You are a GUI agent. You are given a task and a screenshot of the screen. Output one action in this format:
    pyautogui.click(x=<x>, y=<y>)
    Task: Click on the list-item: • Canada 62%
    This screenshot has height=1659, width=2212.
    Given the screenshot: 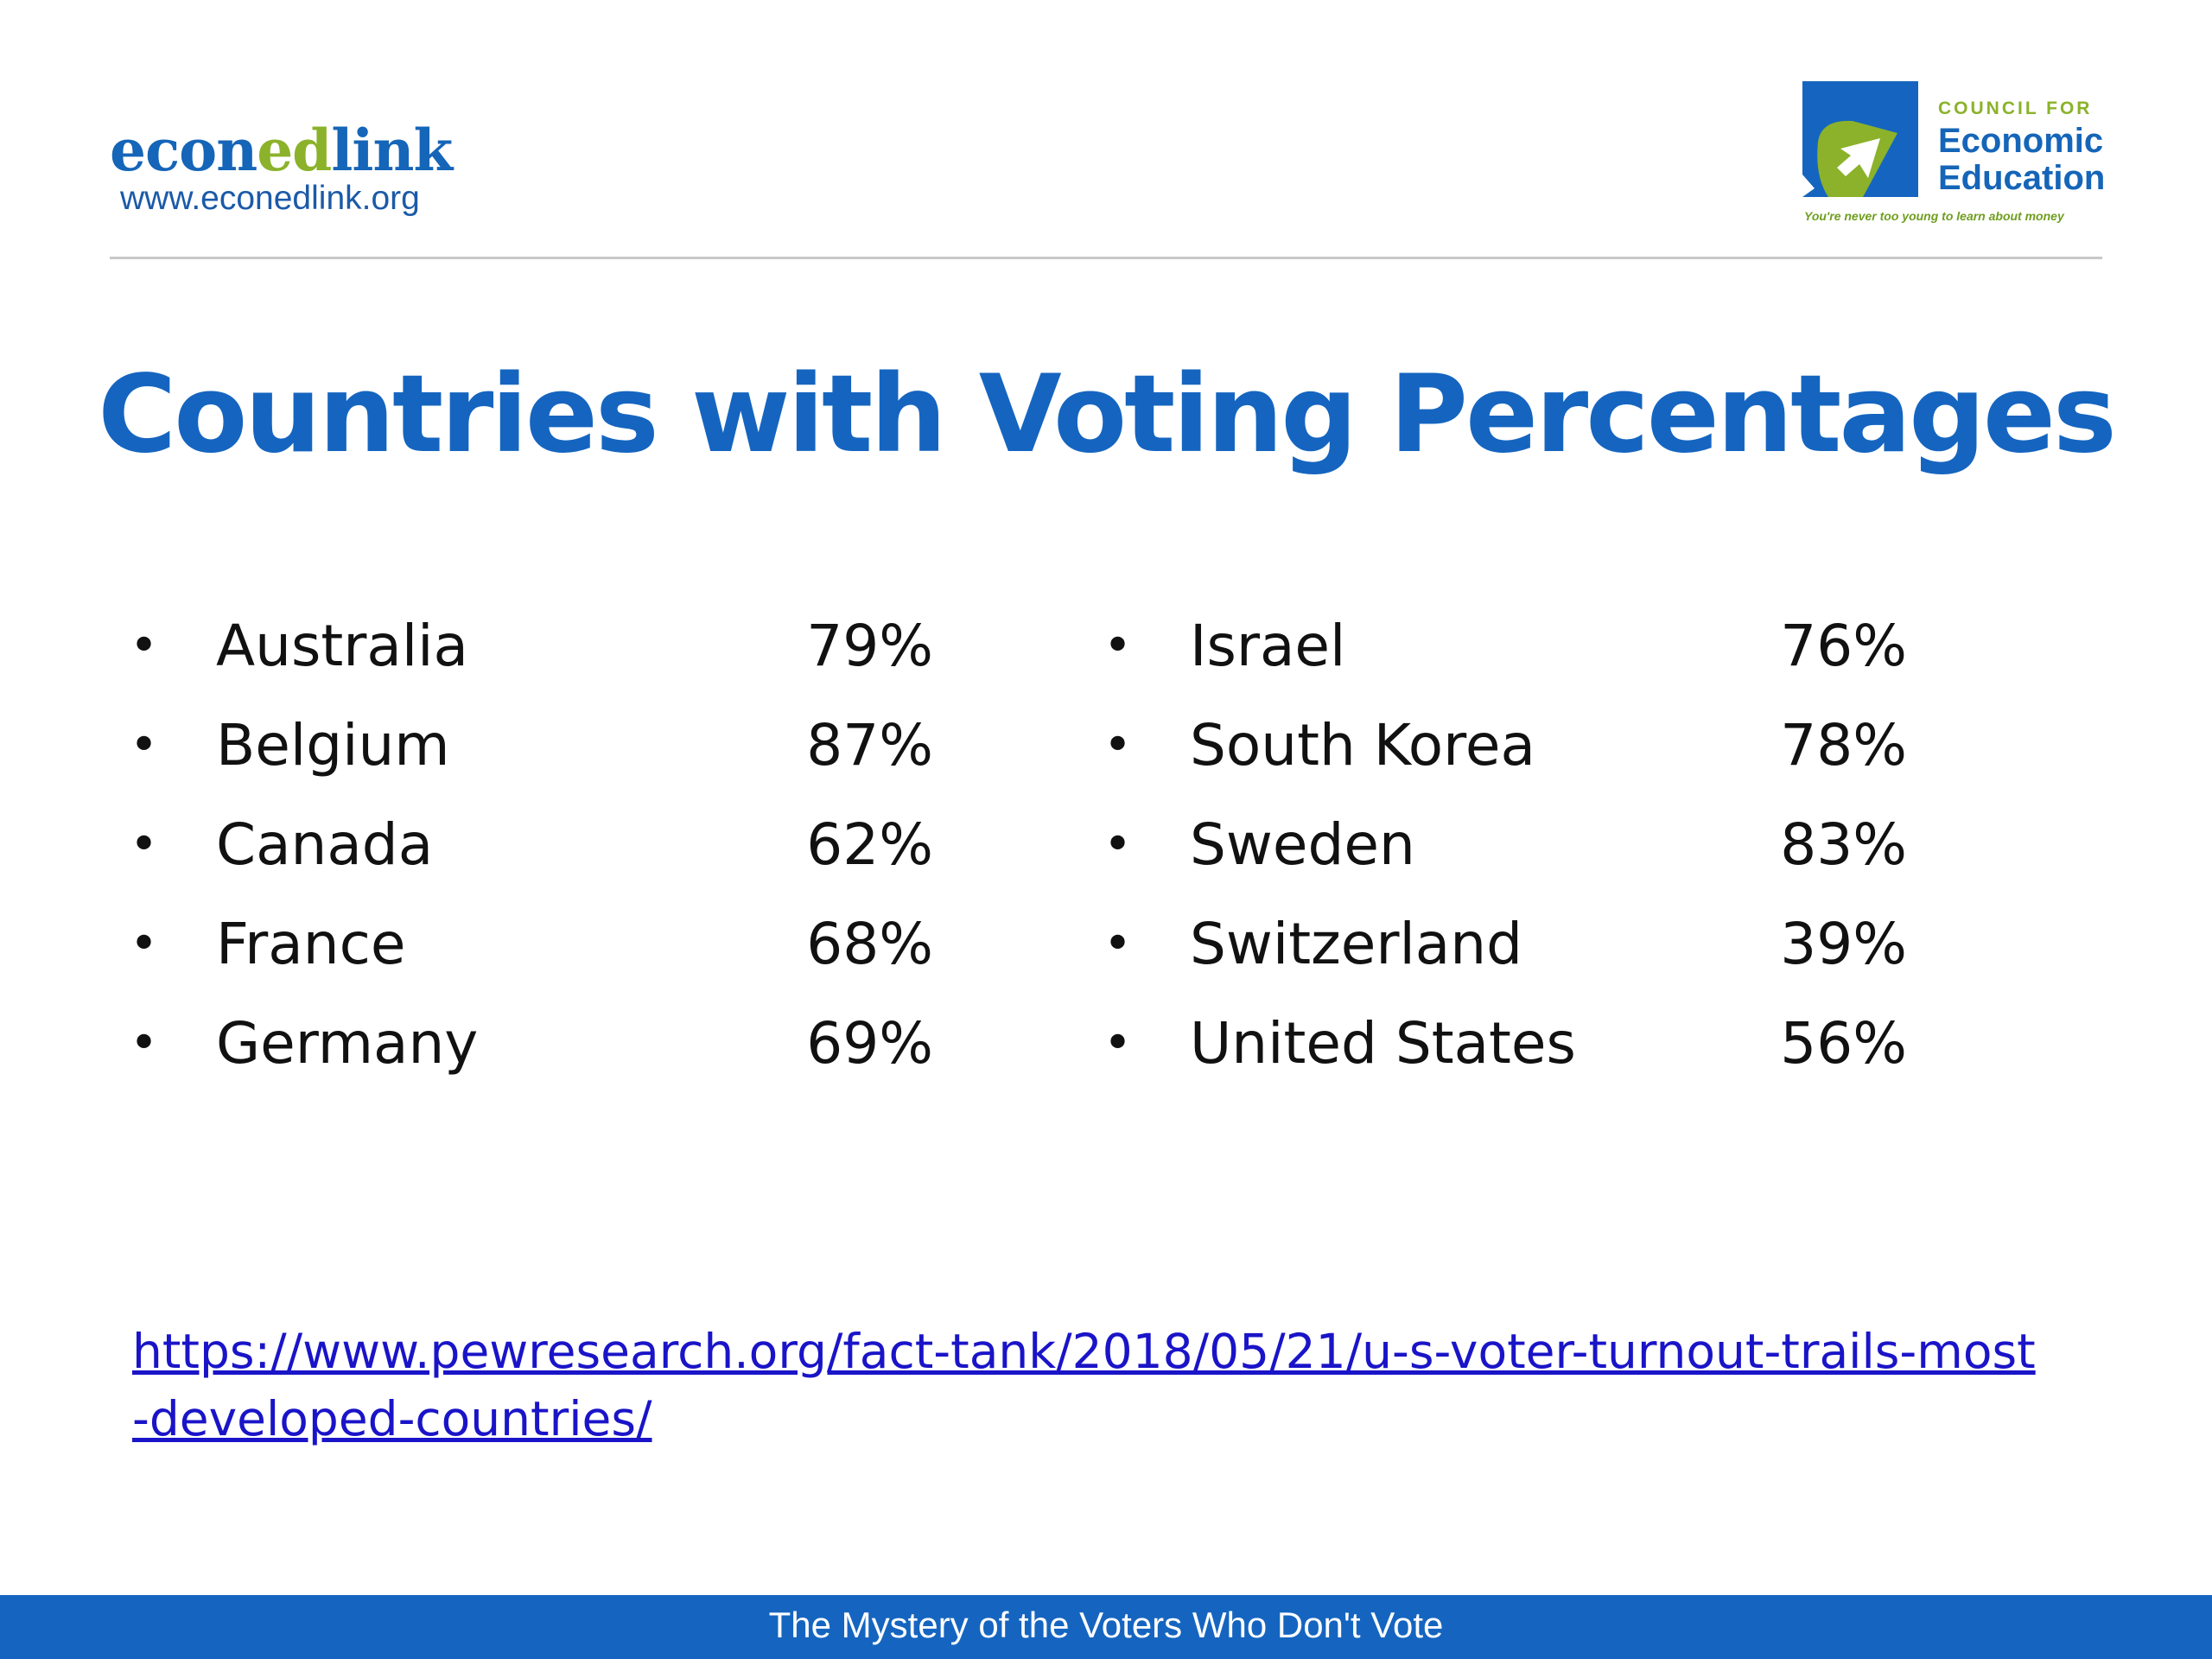 What is the action you would take?
    pyautogui.click(x=531, y=844)
    